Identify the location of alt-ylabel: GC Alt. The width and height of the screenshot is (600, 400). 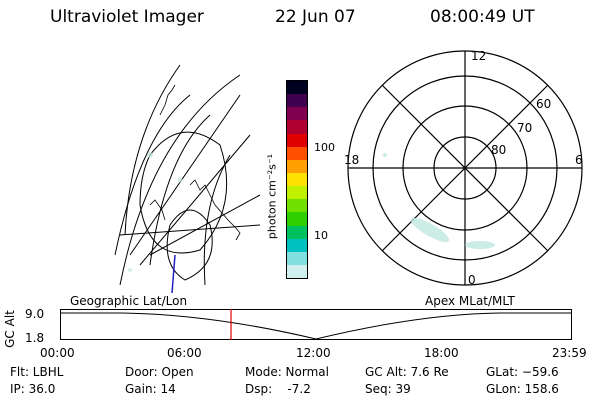
(10, 329).